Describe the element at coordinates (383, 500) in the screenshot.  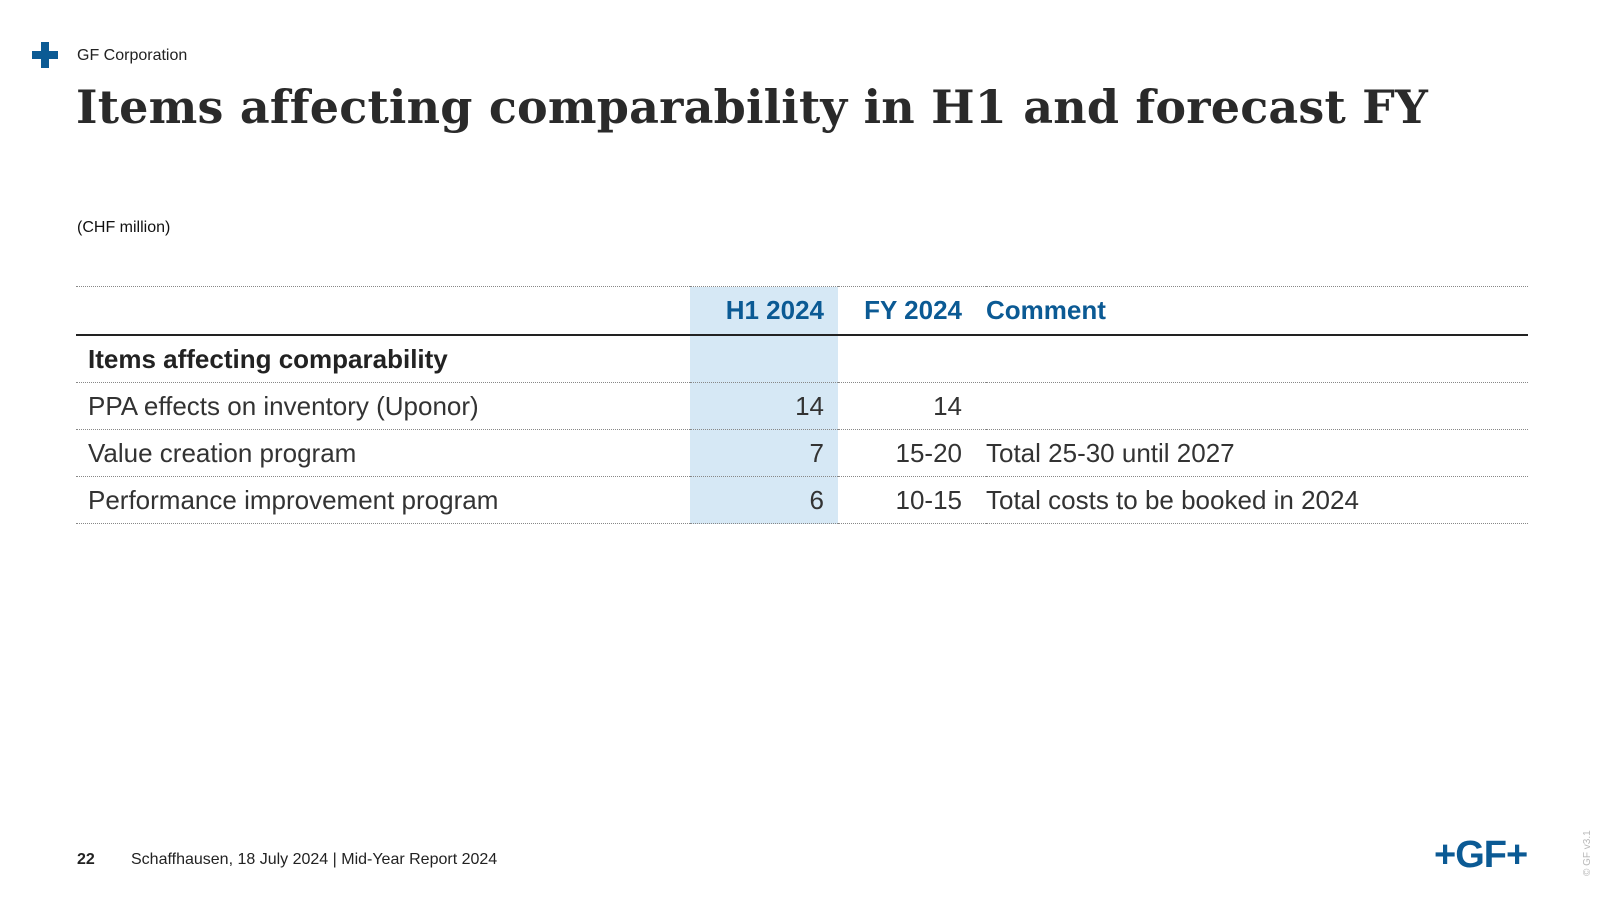
I see `row-label: Performance improvement program` at that location.